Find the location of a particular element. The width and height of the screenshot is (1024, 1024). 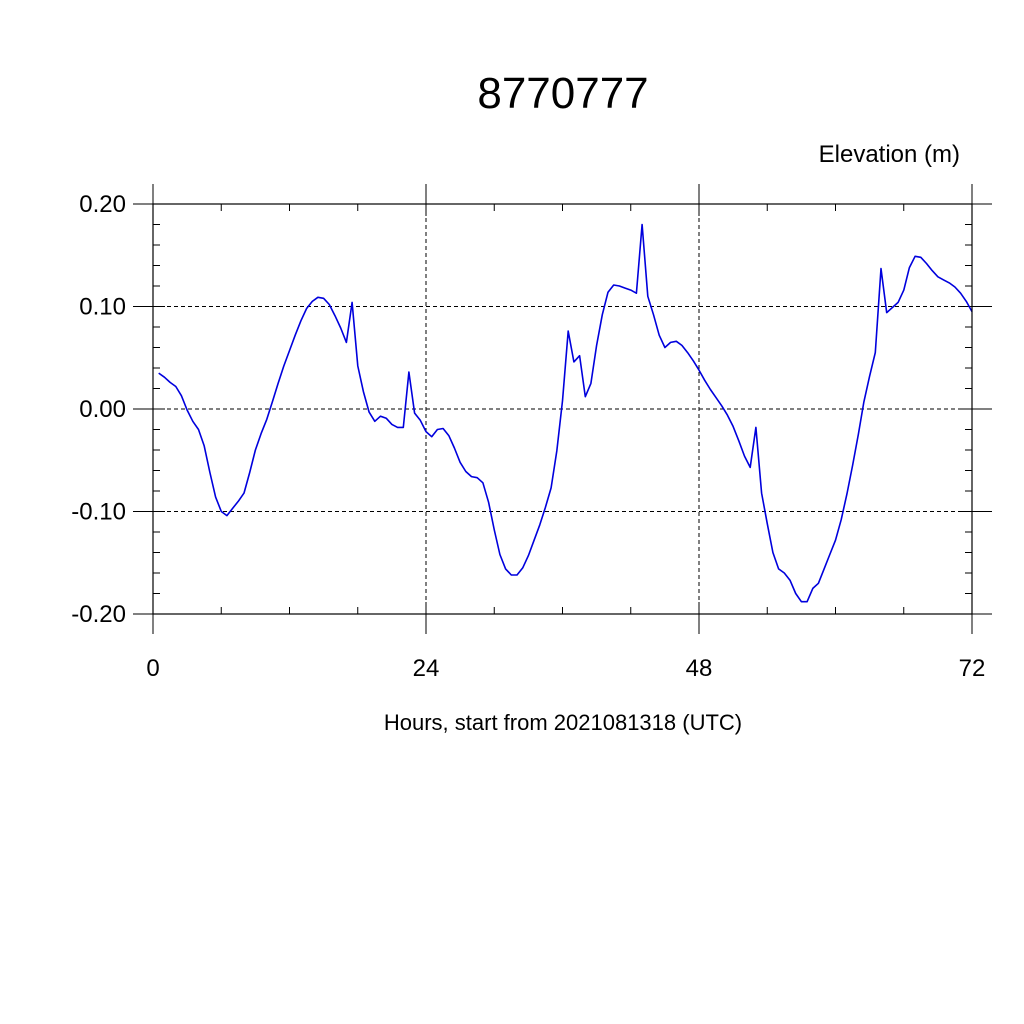

x-axis-label: Hours, start from 2021081318 (UTC) is located at coordinates (563, 722).